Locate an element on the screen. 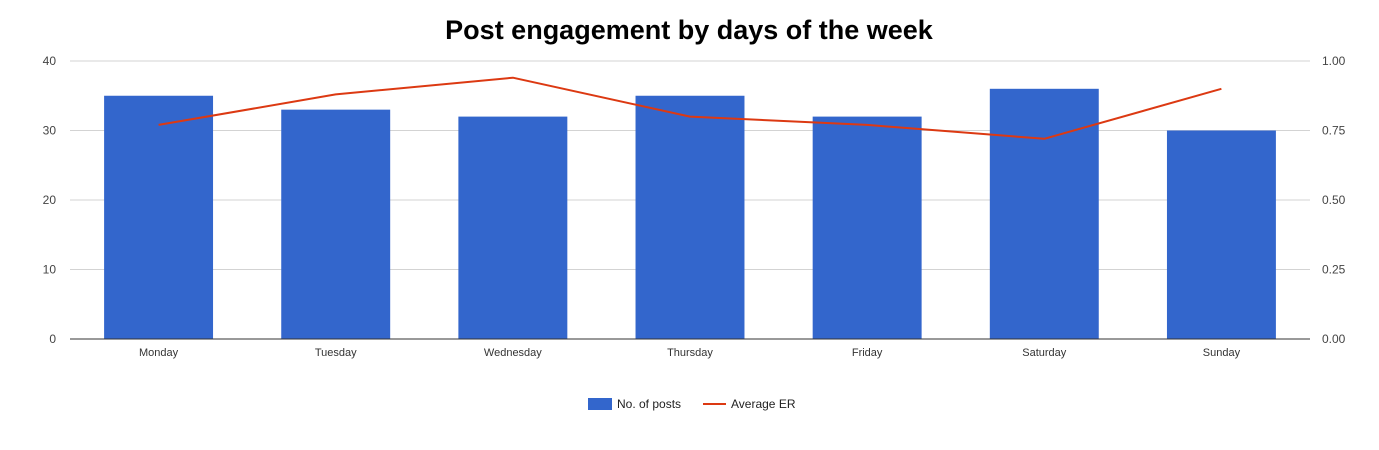 This screenshot has width=1379, height=450. chart-title: Post engagement by days of the week is located at coordinates (689, 30).